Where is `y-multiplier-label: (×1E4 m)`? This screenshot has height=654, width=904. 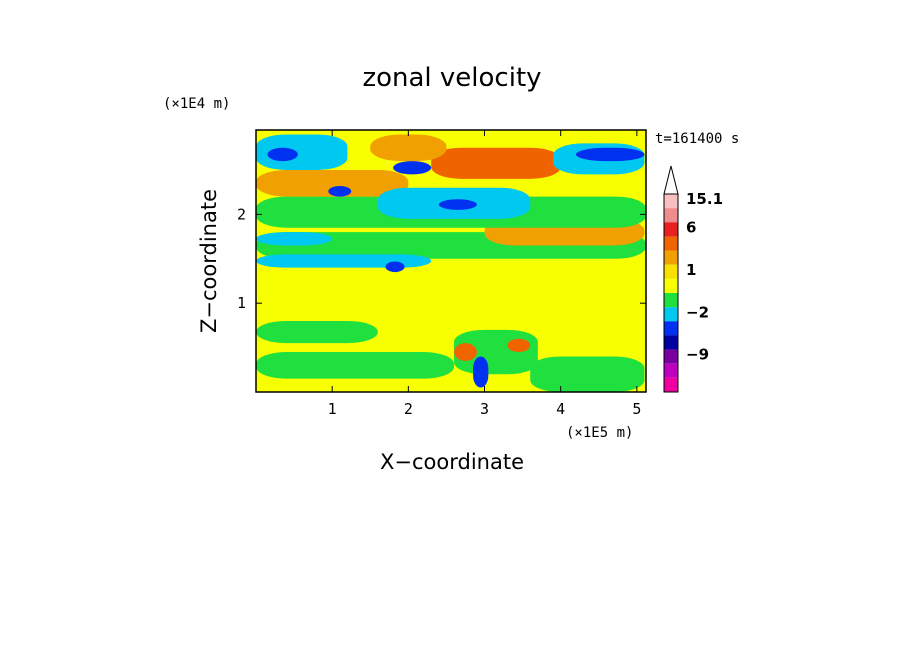 y-multiplier-label: (×1E4 m) is located at coordinates (196, 104).